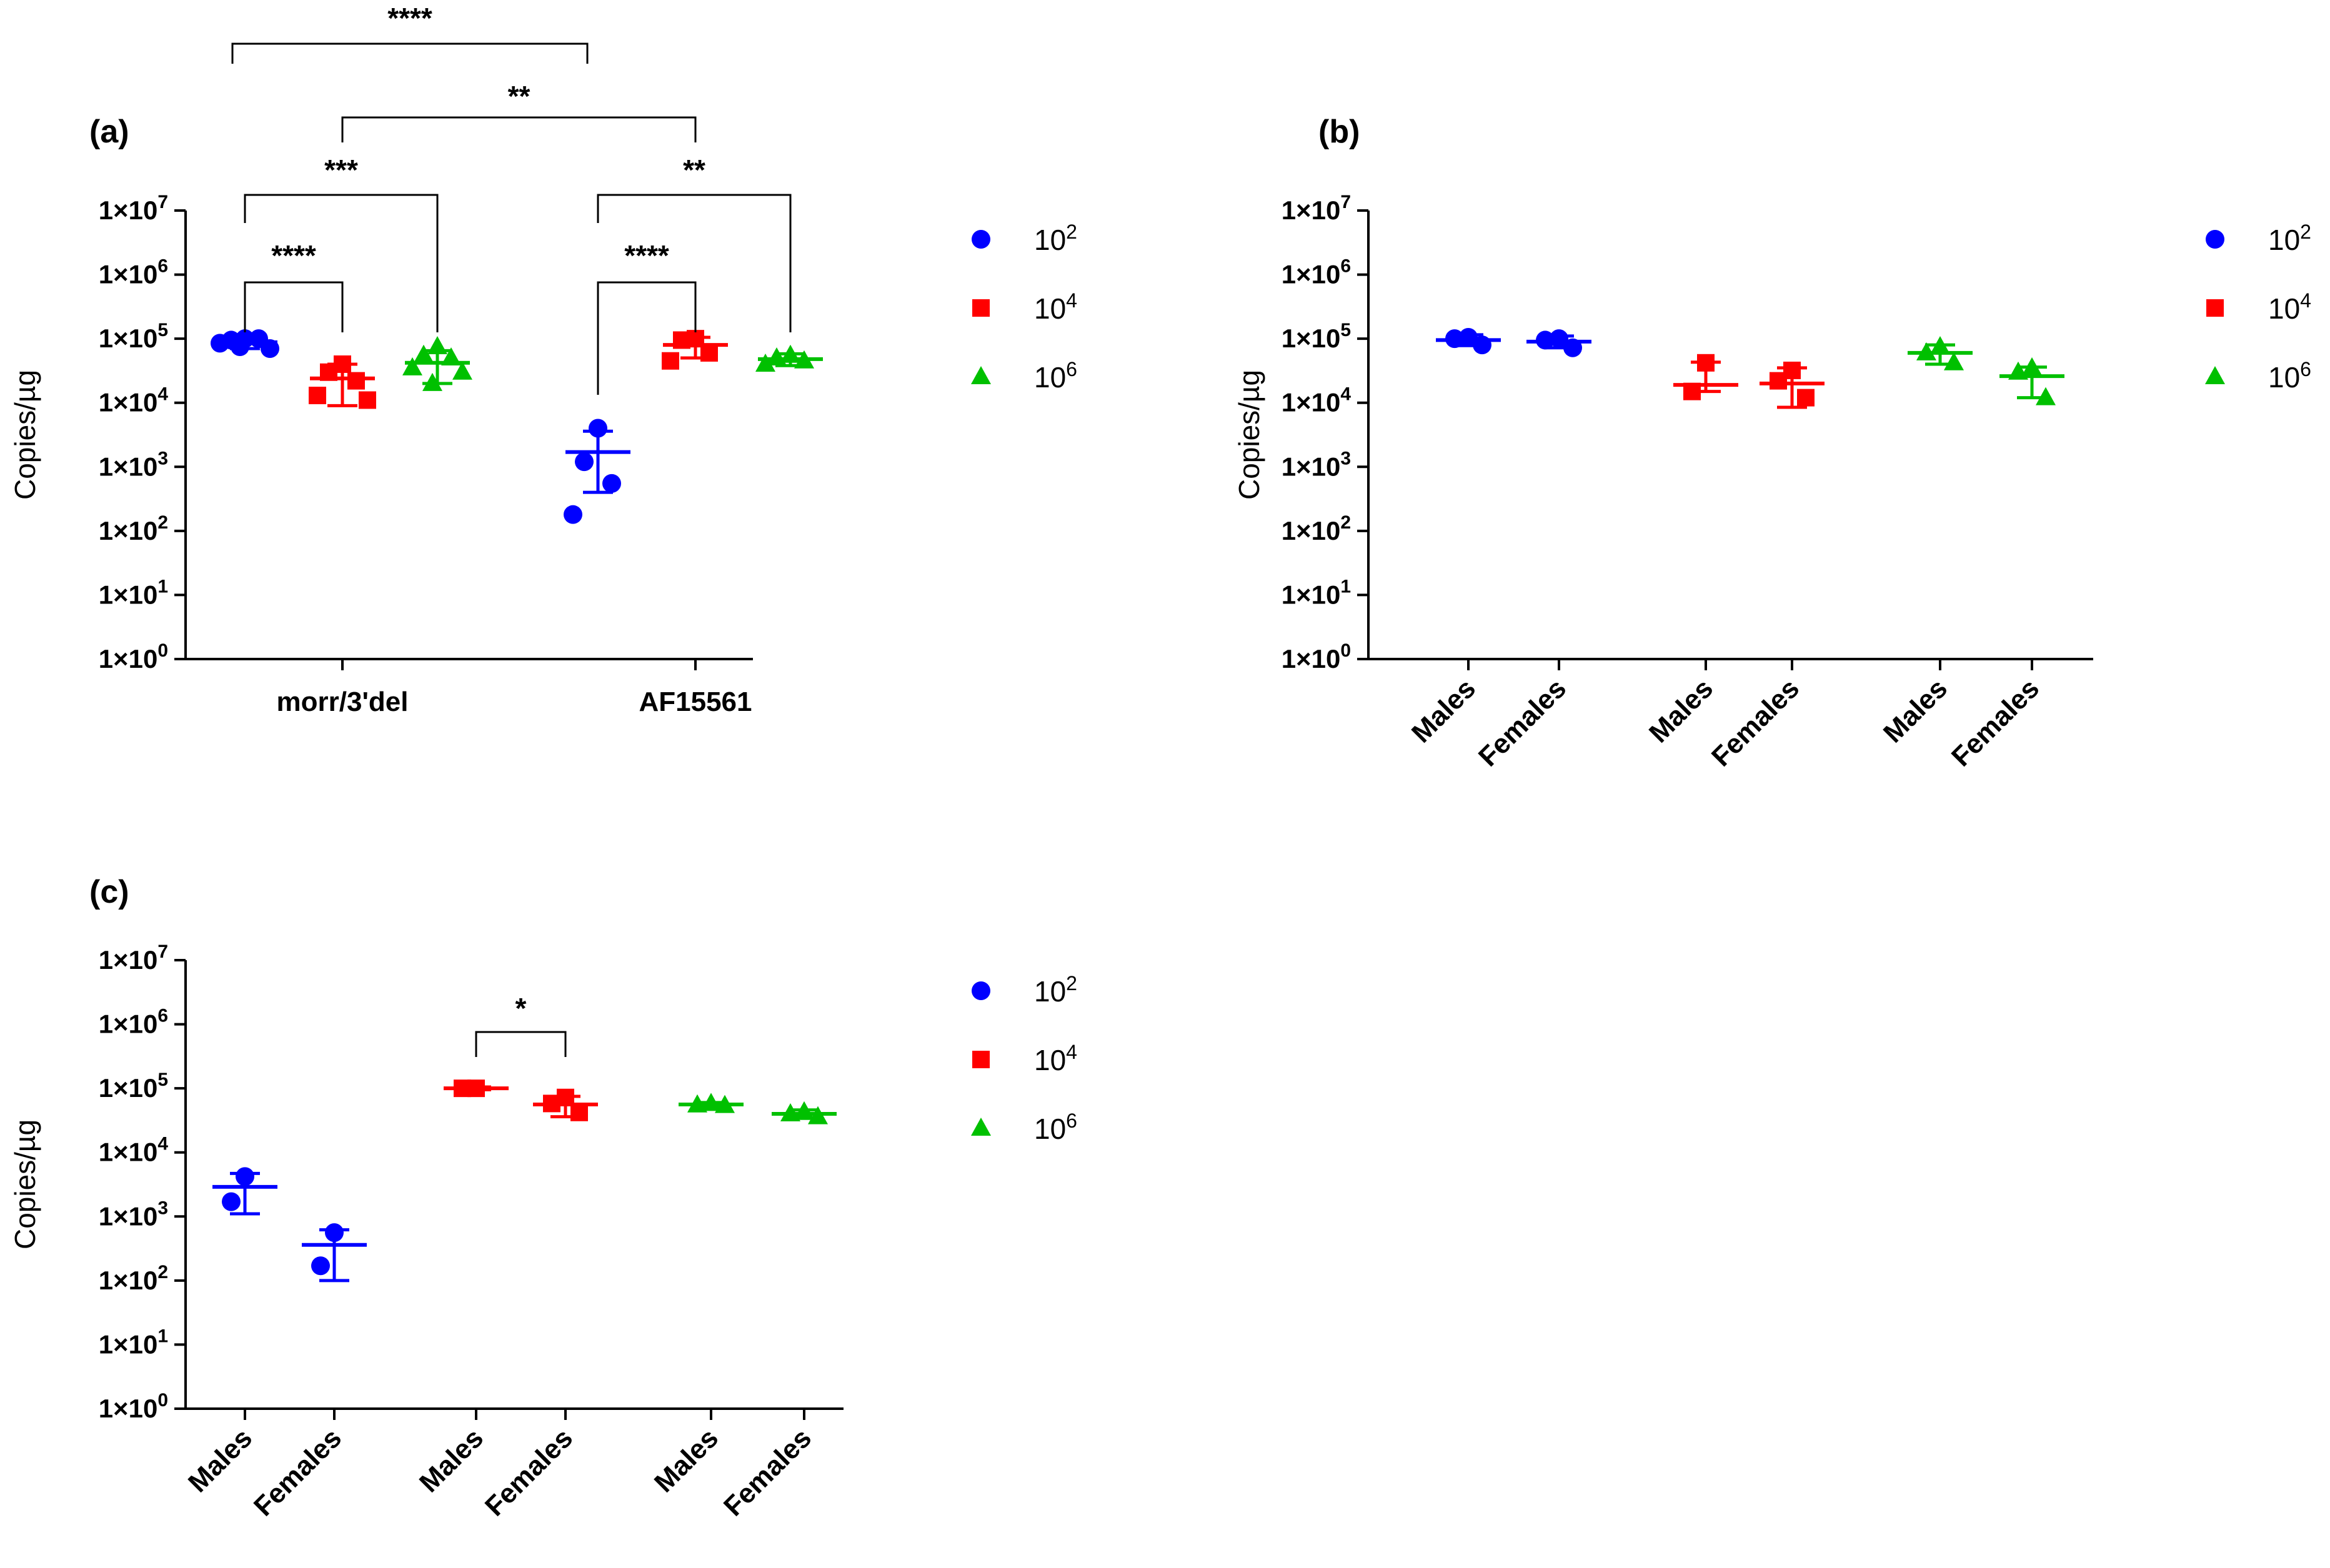 The width and height of the screenshot is (2330, 1568). What do you see at coordinates (521, 1008) in the screenshot?
I see `significance-label: *` at bounding box center [521, 1008].